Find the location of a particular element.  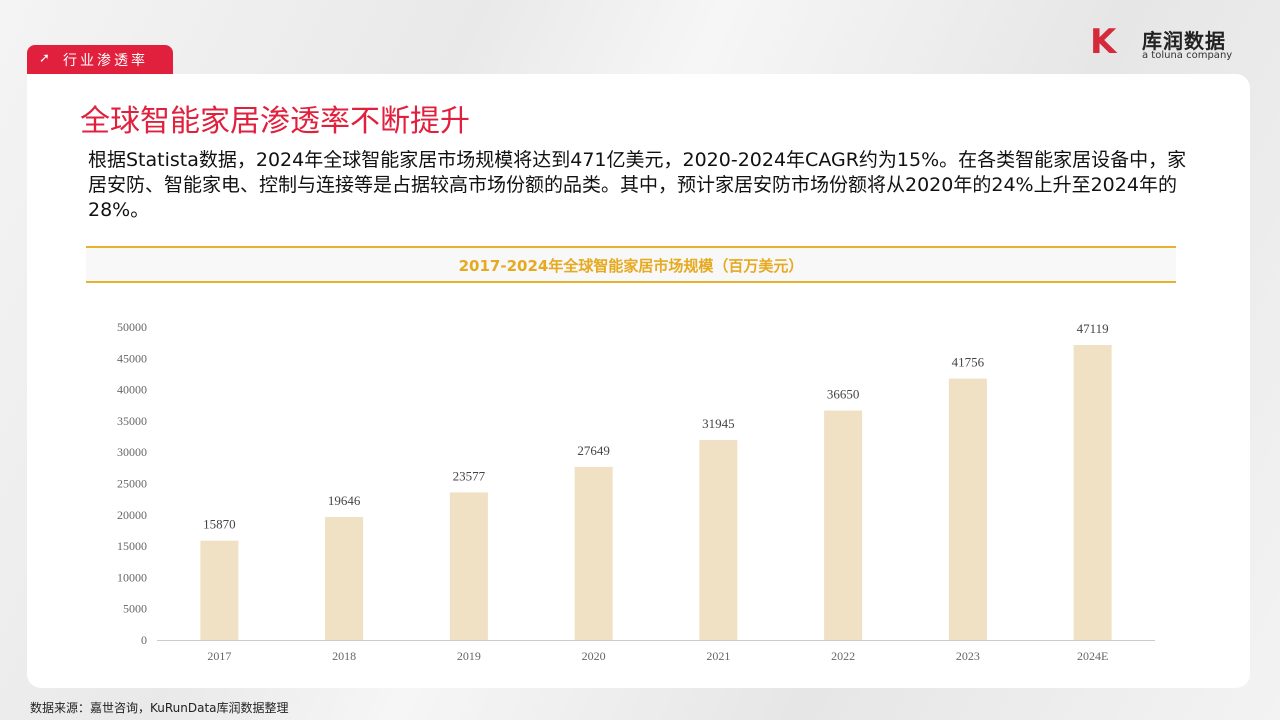

page-title: 全球智能家居渗透率不断提升 is located at coordinates (275, 121).